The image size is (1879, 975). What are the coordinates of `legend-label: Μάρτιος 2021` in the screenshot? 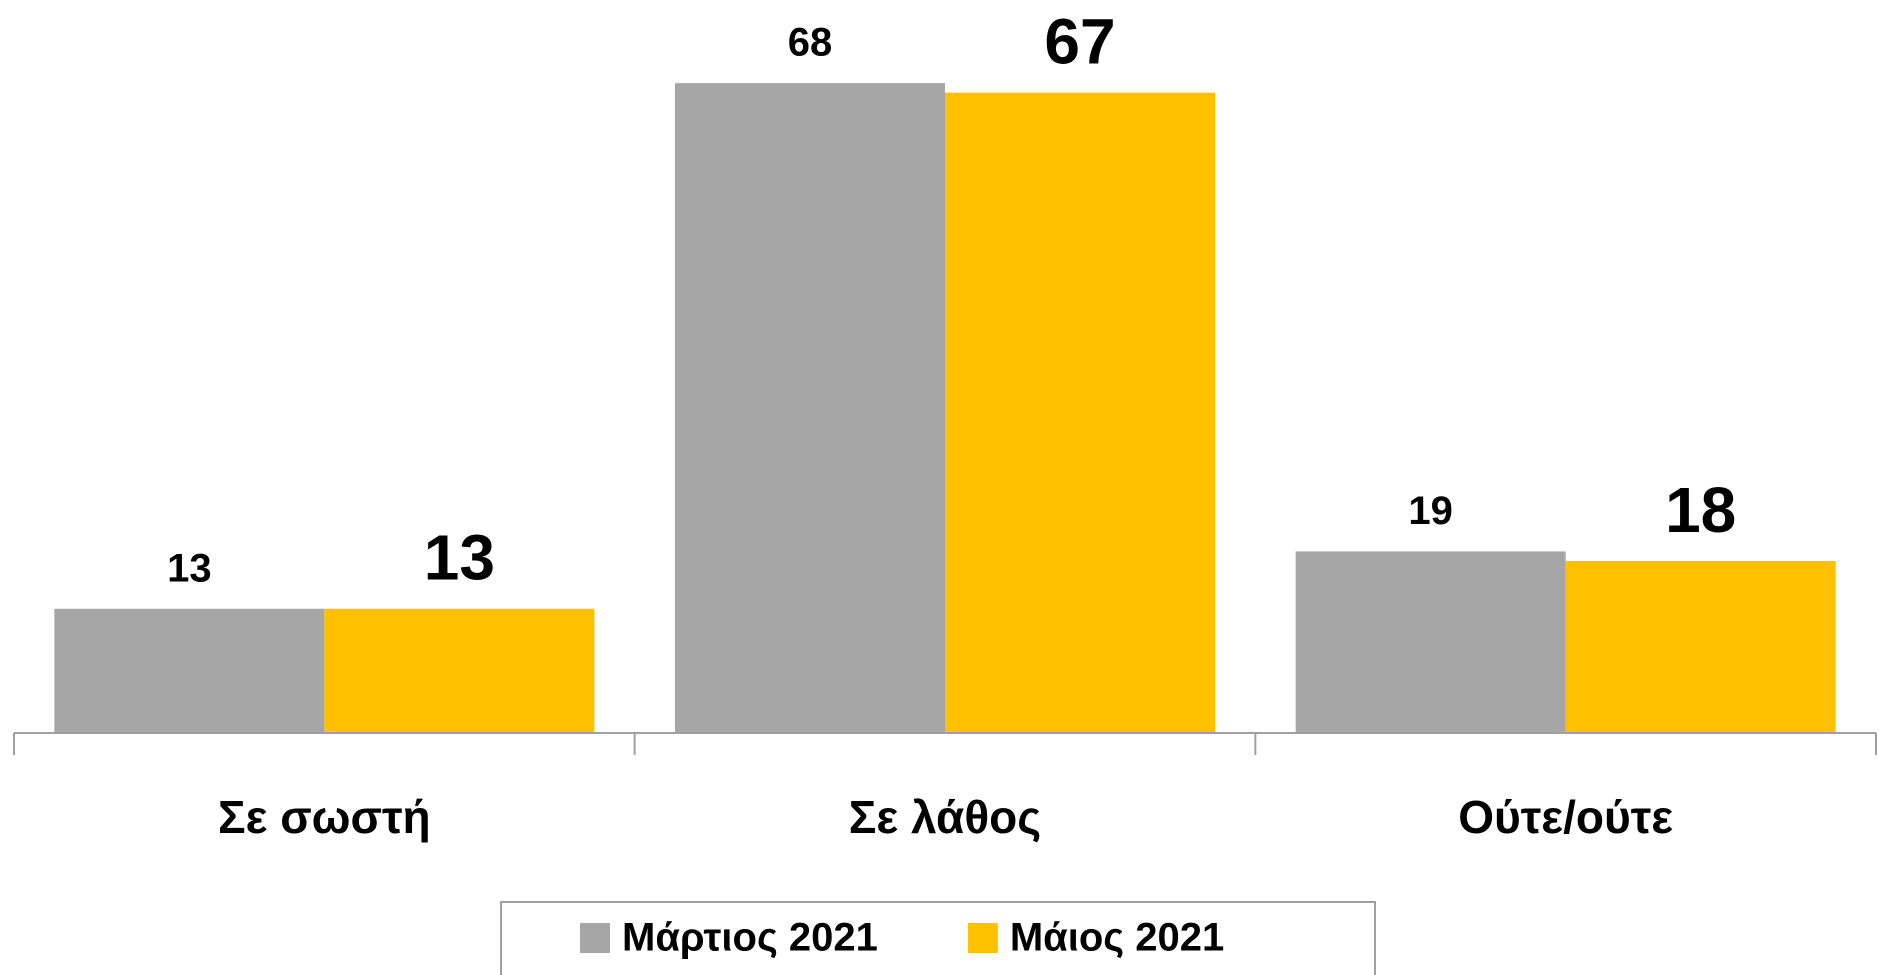 It's located at (750, 938).